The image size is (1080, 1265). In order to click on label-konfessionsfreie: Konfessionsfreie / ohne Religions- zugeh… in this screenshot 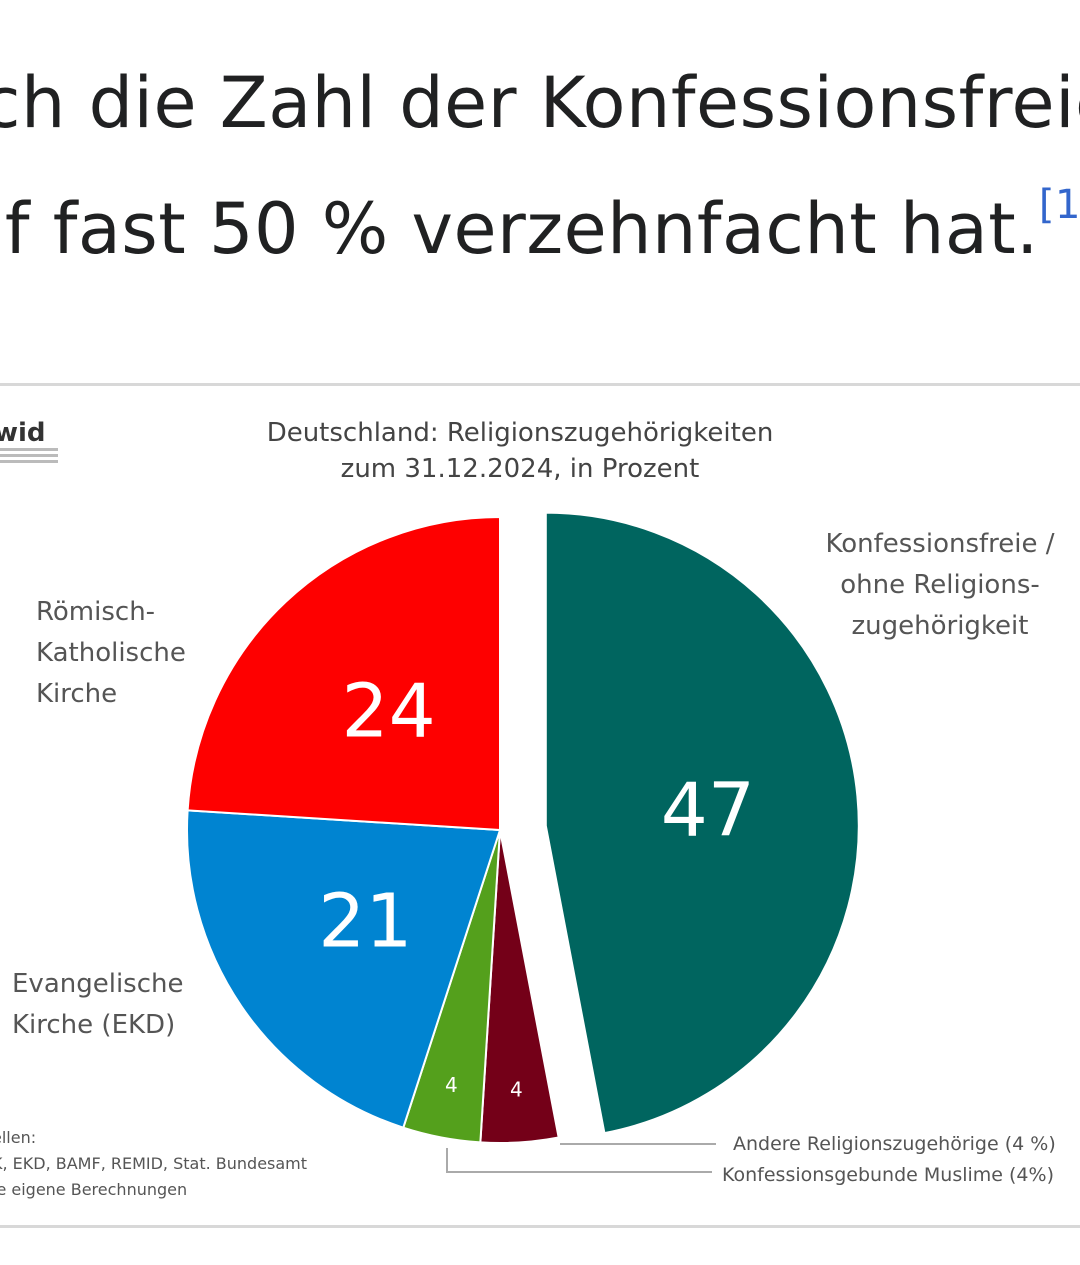, I will do `click(940, 585)`.